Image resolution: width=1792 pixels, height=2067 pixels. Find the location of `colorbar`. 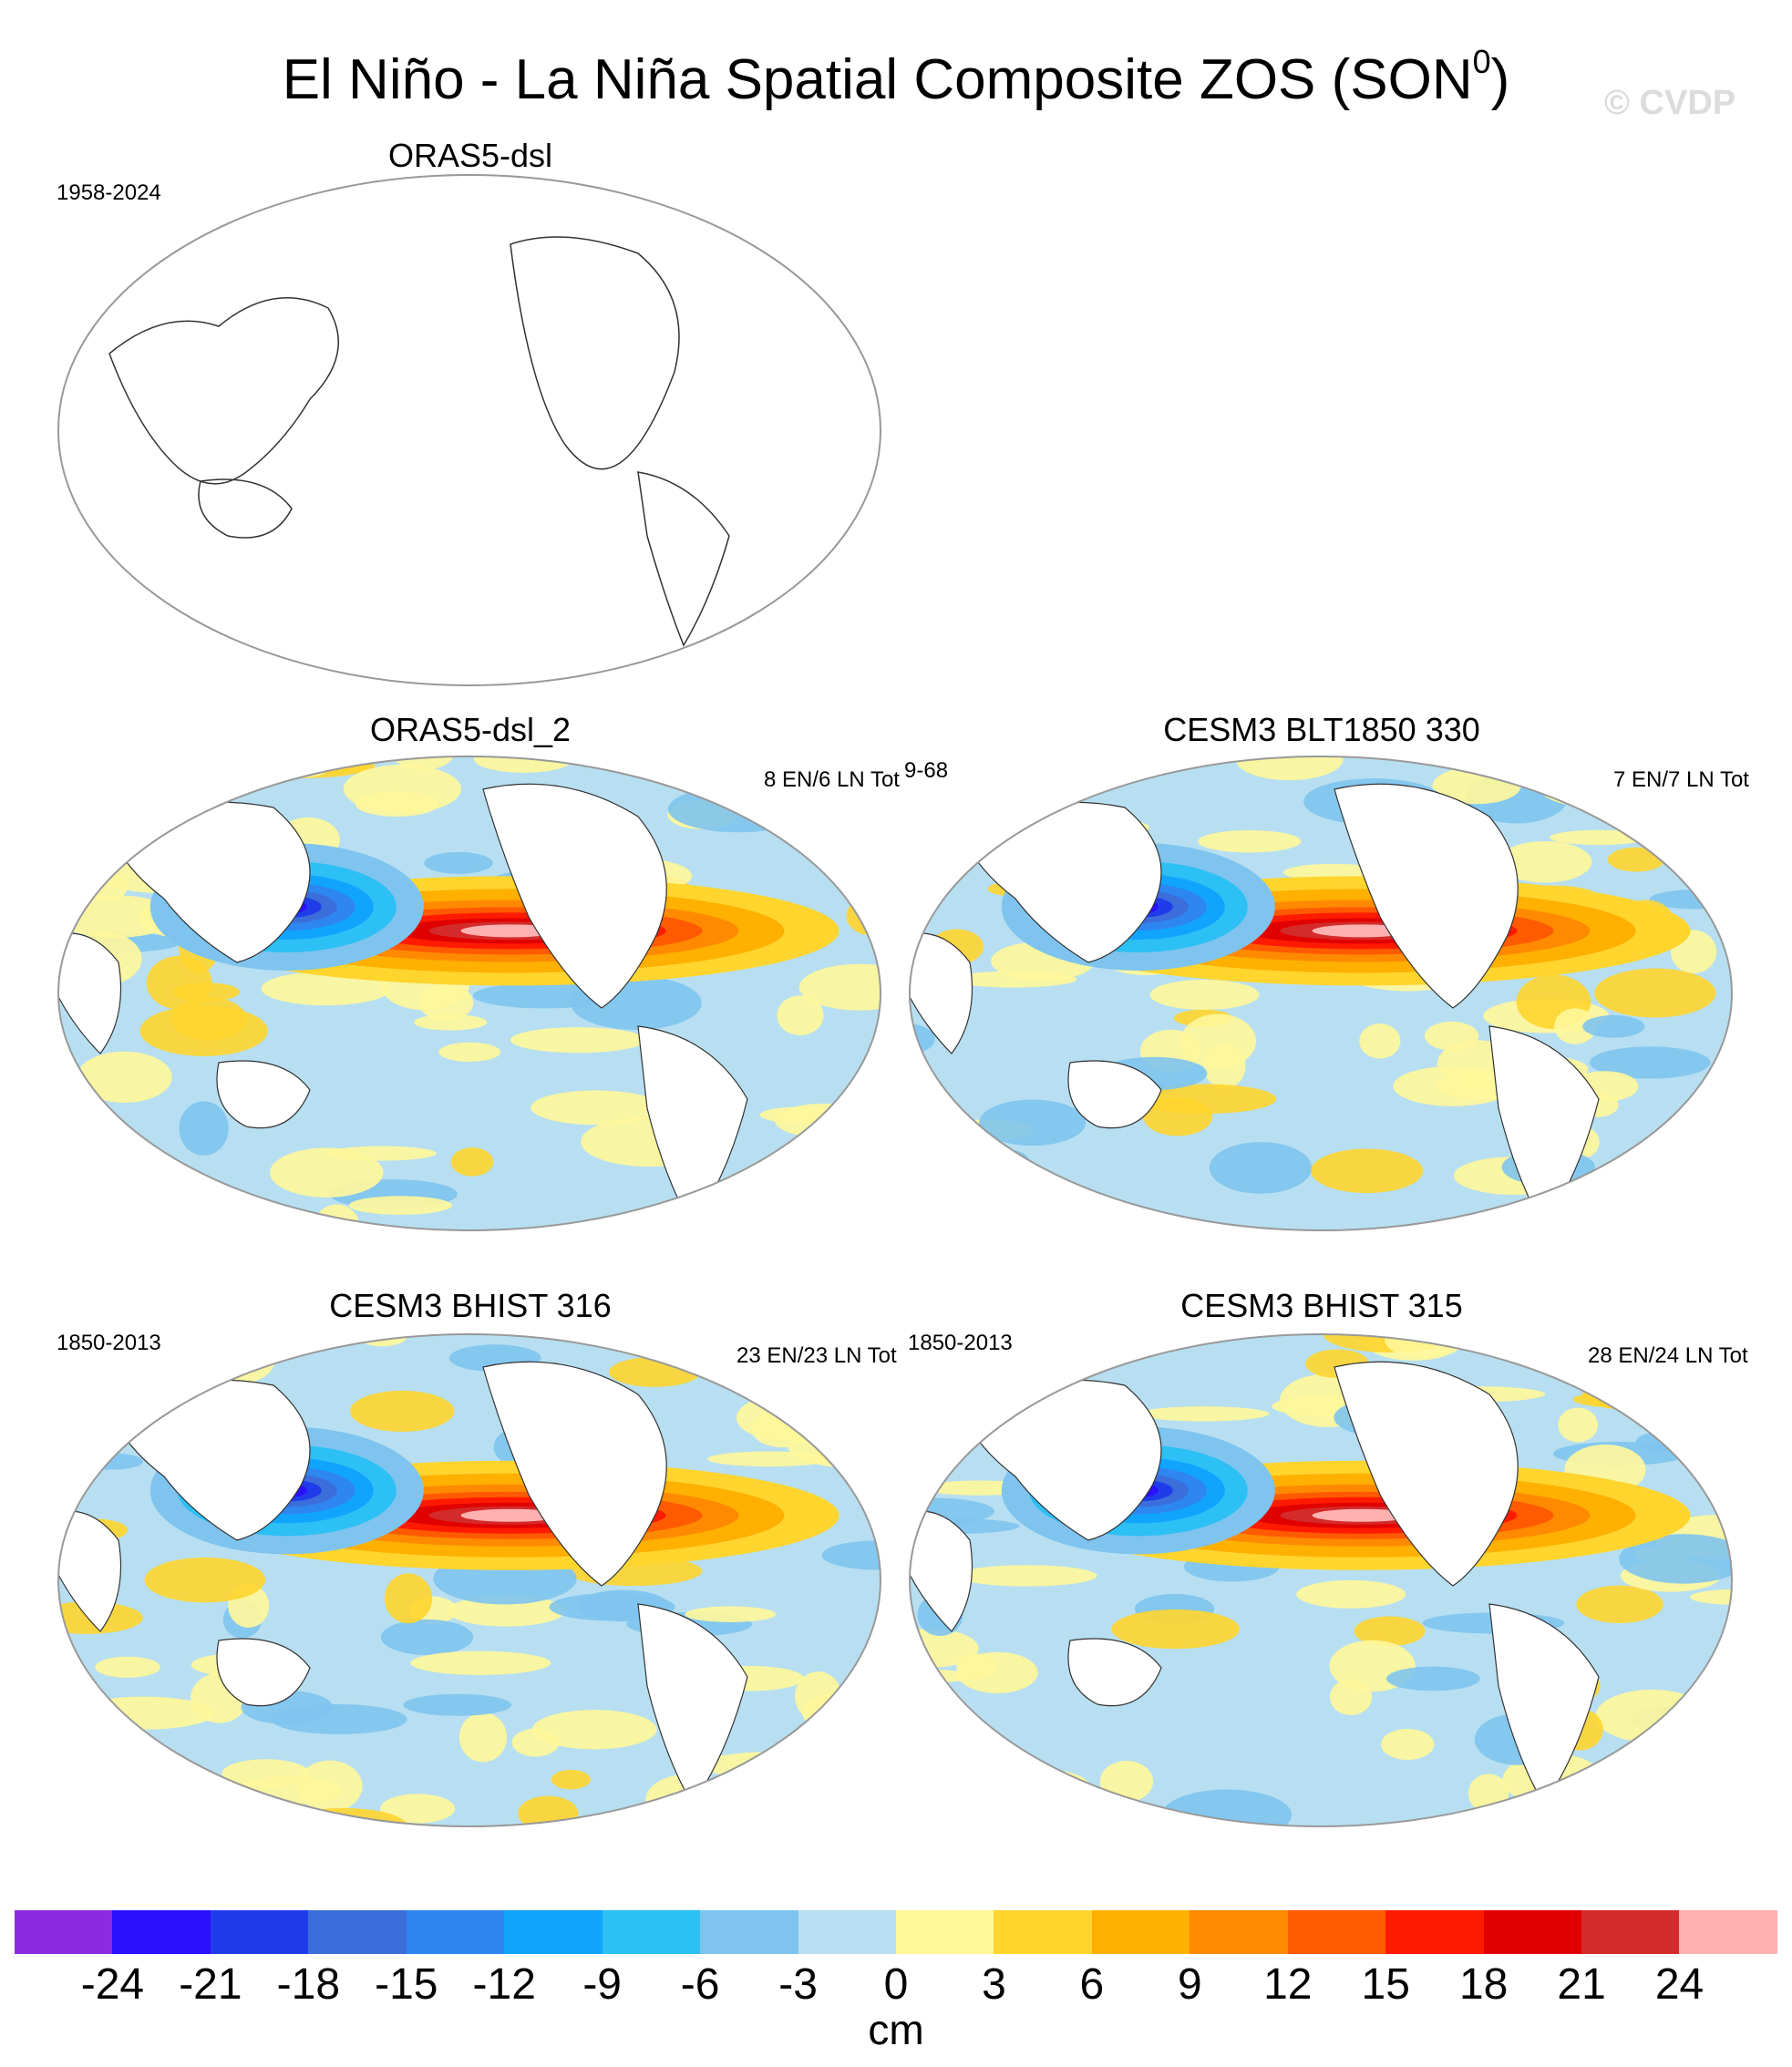

colorbar is located at coordinates (896, 1932).